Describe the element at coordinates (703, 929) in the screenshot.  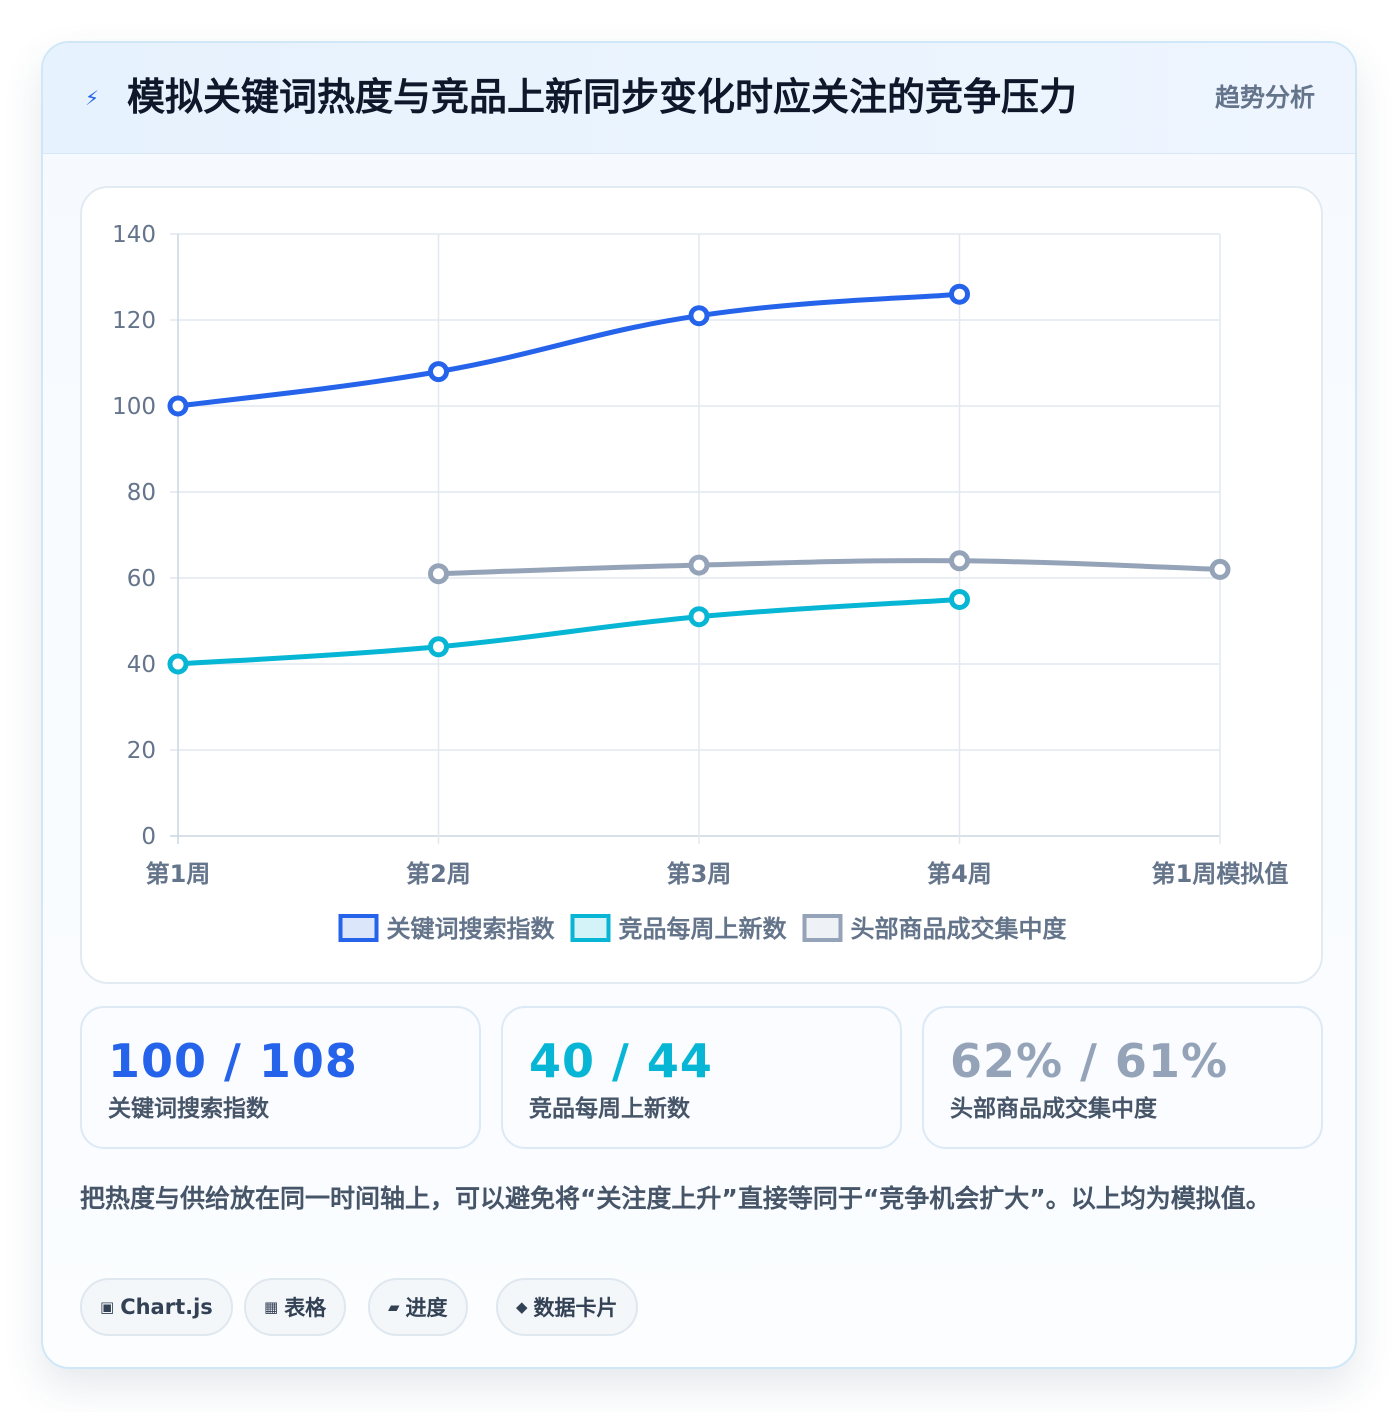
I see `legend-label: 竞品每周上新数` at that location.